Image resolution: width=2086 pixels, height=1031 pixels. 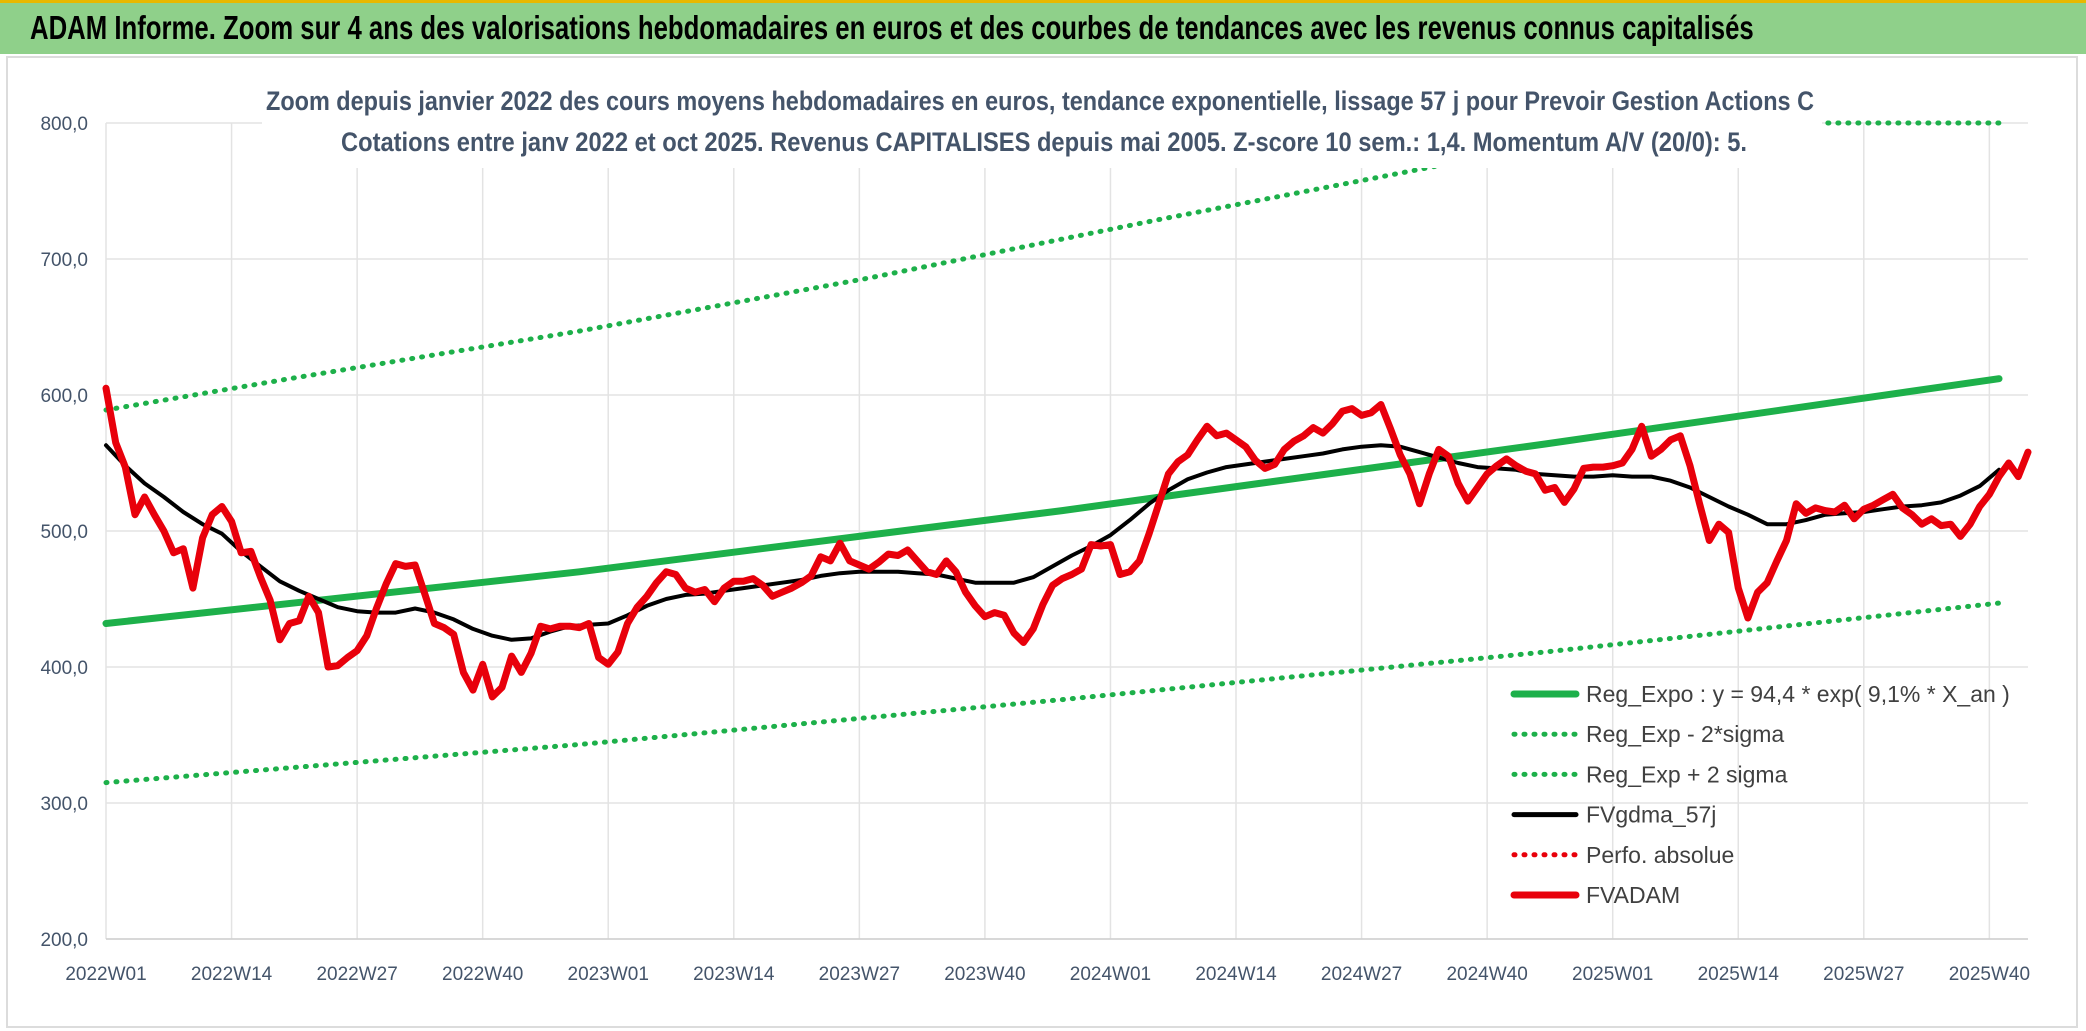 I want to click on y-tick-label: 200,0, so click(x=64, y=940).